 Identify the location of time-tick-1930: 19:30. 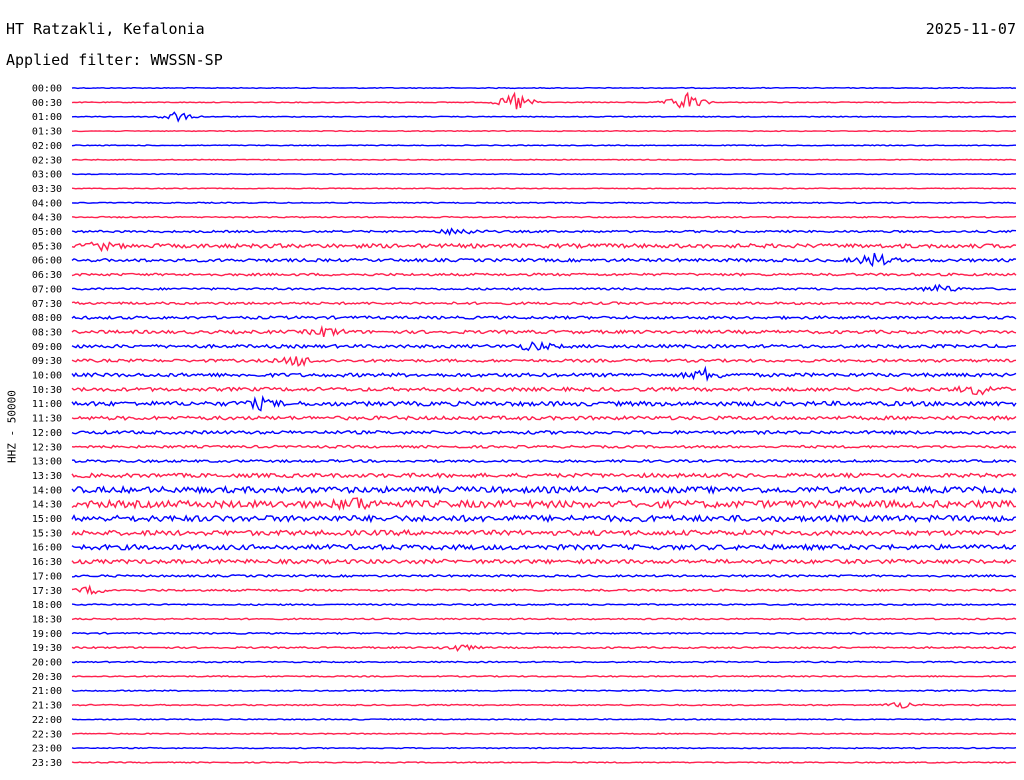
(47, 648).